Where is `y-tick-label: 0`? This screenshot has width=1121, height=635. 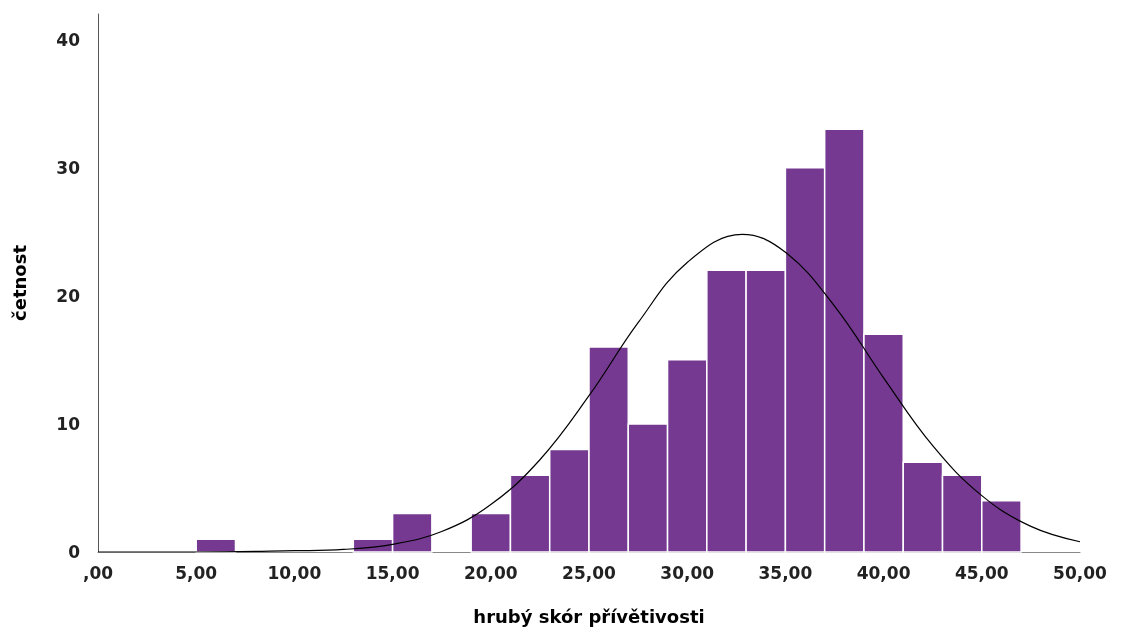 y-tick-label: 0 is located at coordinates (74, 552).